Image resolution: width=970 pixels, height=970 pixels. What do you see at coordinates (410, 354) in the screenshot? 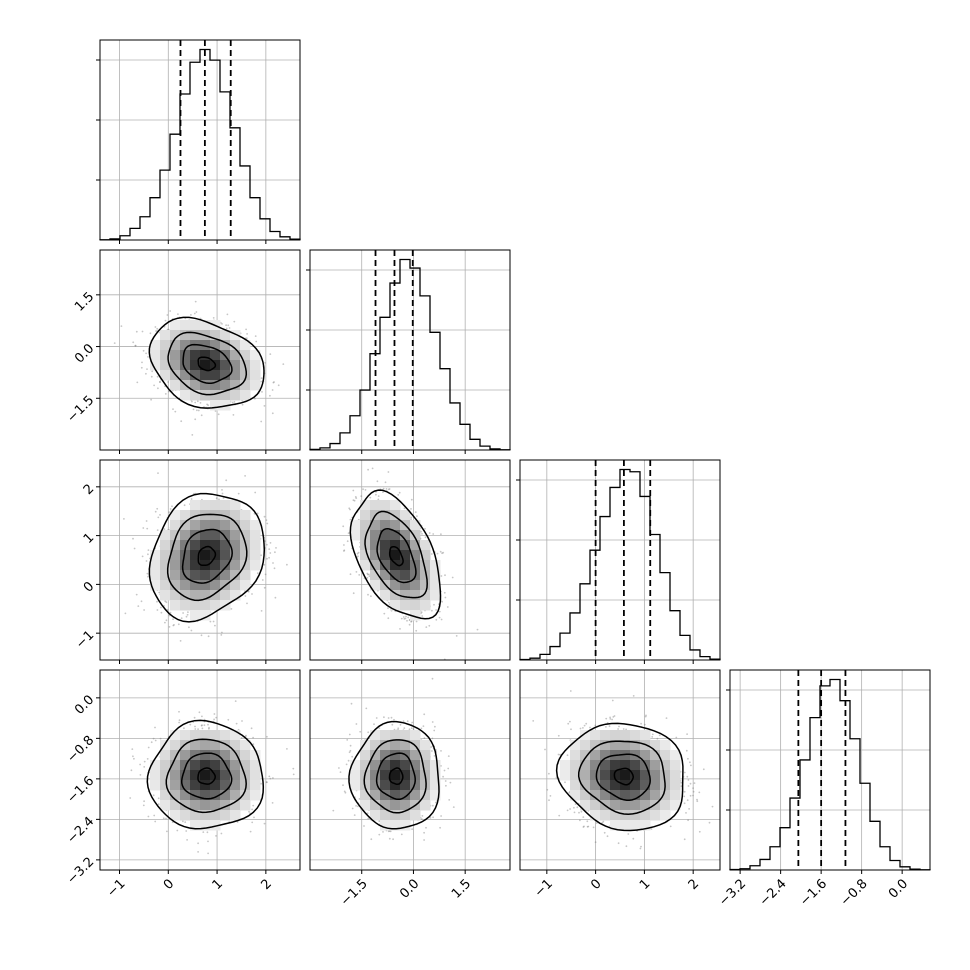
I see `histogram-bars` at bounding box center [410, 354].